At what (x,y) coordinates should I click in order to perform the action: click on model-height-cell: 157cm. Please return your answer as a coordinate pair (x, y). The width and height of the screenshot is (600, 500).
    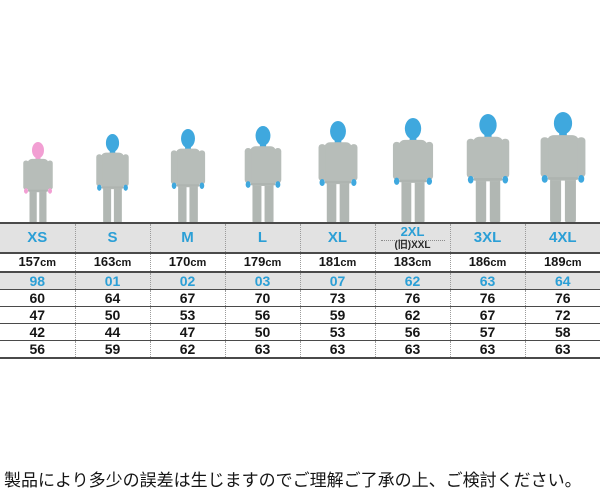
    Looking at the image, I should click on (37, 263).